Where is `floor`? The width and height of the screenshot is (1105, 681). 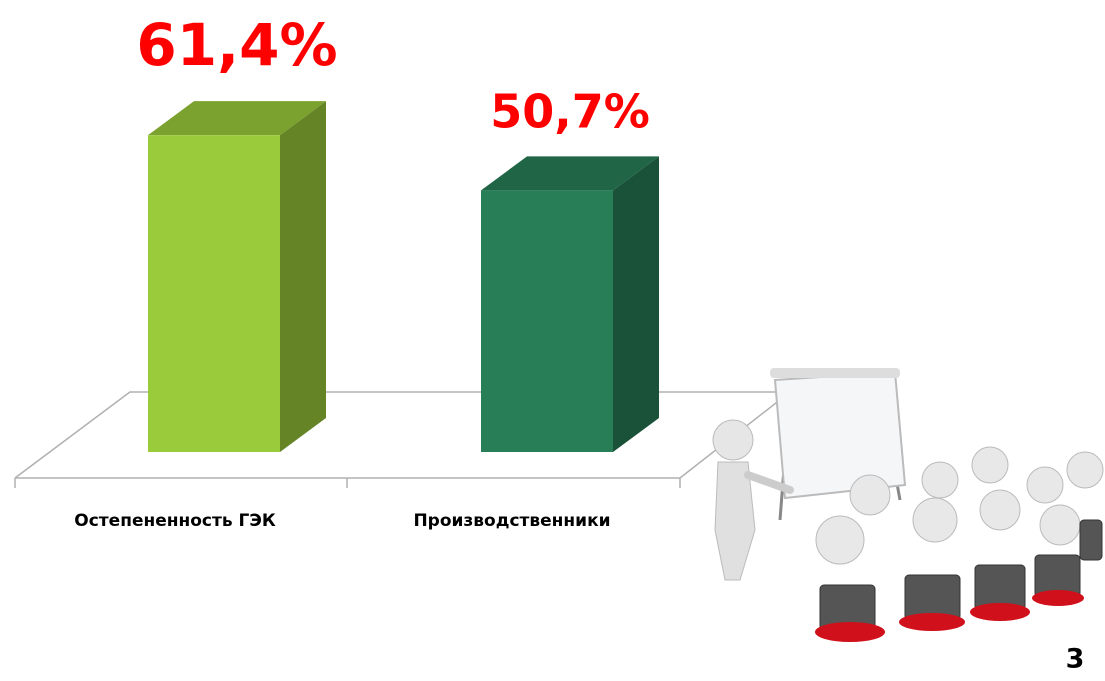
floor is located at coordinates (402, 439).